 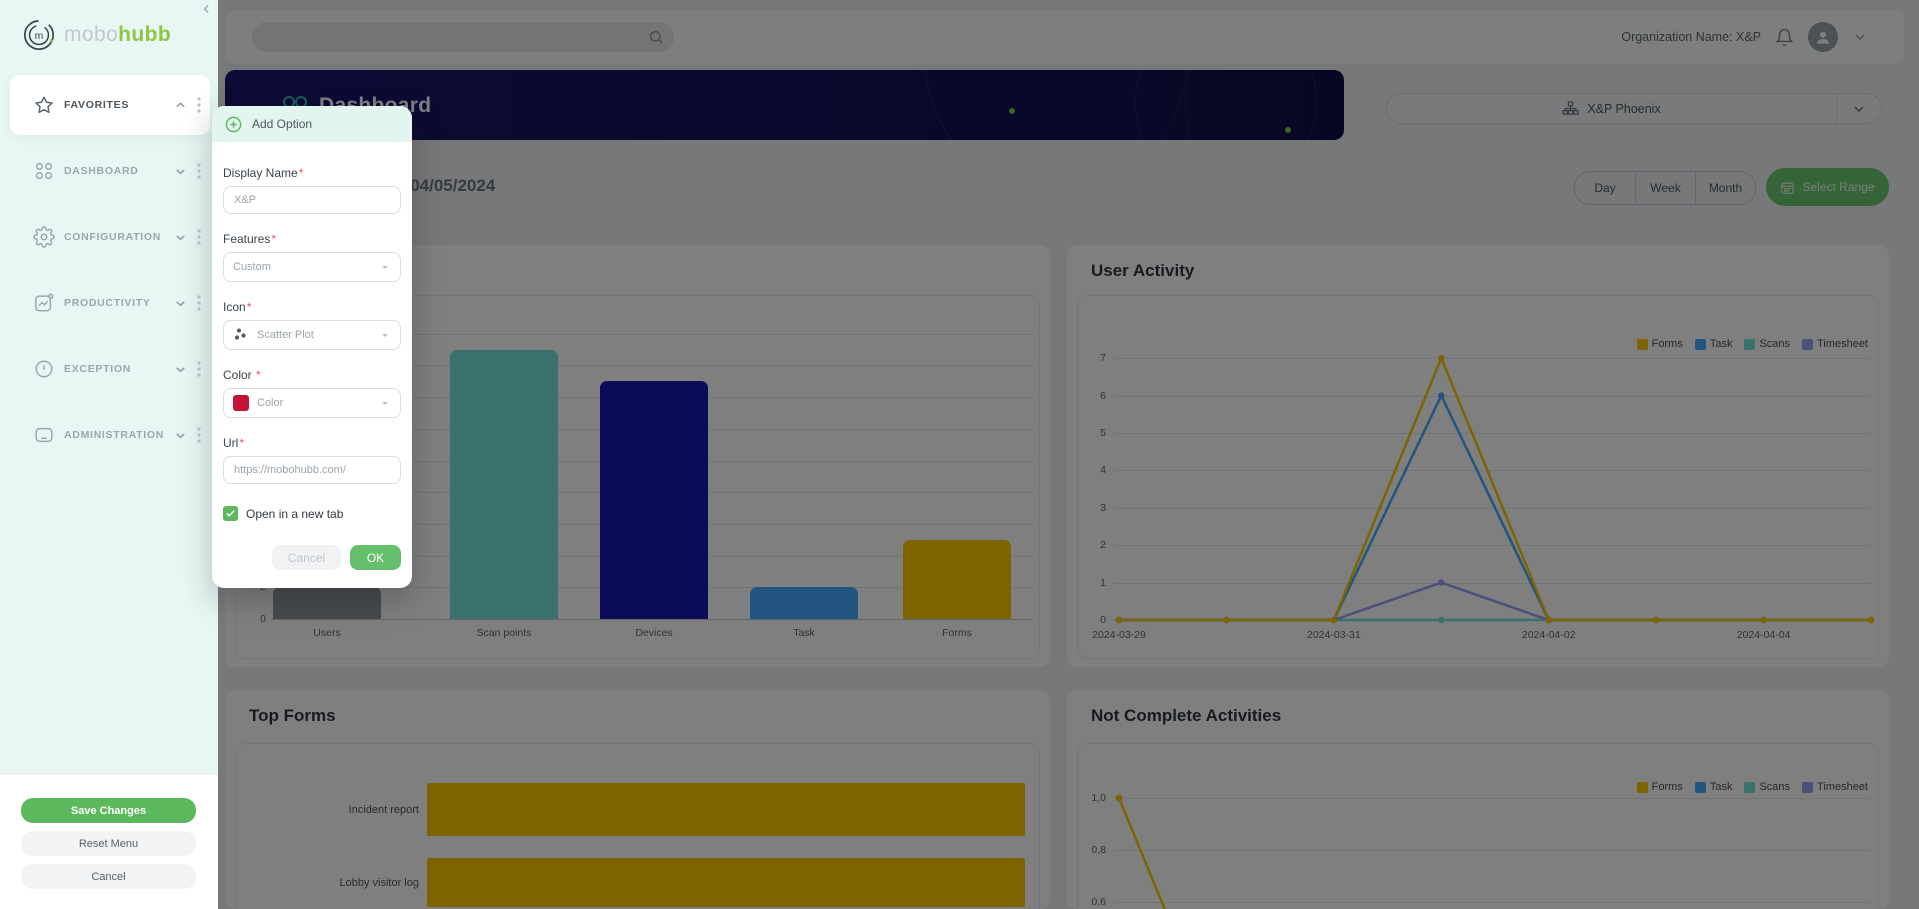 I want to click on sidebar-item-label: FAVORITES, so click(x=97, y=105).